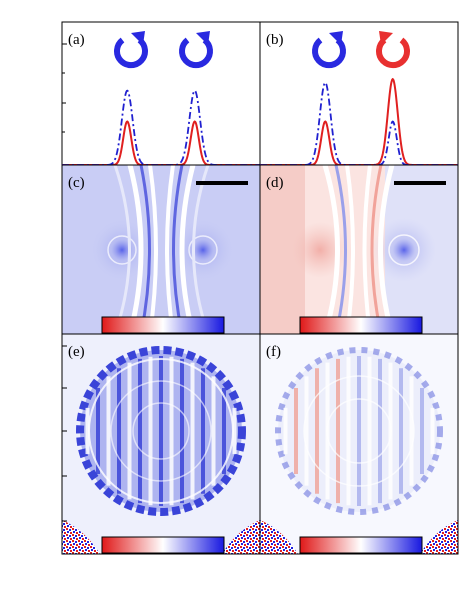 The image size is (468, 612). I want to click on panel-b: (b), so click(359, 93).